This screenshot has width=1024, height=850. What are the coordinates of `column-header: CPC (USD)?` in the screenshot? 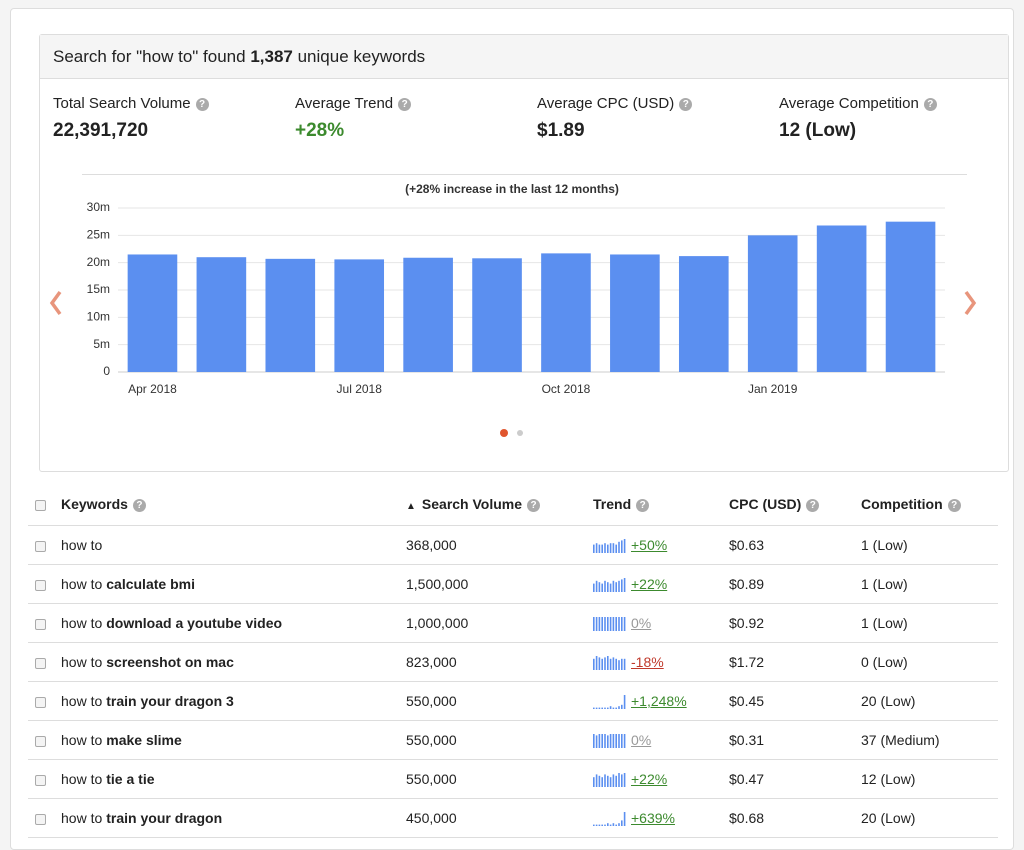 It's located at (795, 504).